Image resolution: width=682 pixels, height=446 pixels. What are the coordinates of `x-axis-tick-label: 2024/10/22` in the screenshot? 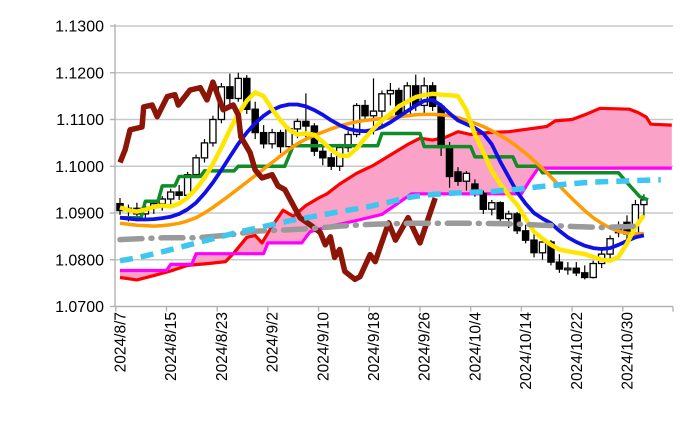 It's located at (577, 351).